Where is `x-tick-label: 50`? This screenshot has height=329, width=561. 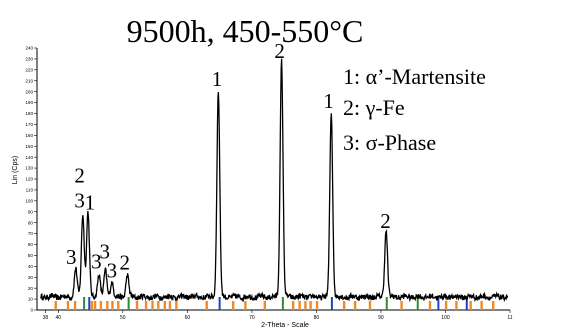
x-tick-label: 50 is located at coordinates (123, 318).